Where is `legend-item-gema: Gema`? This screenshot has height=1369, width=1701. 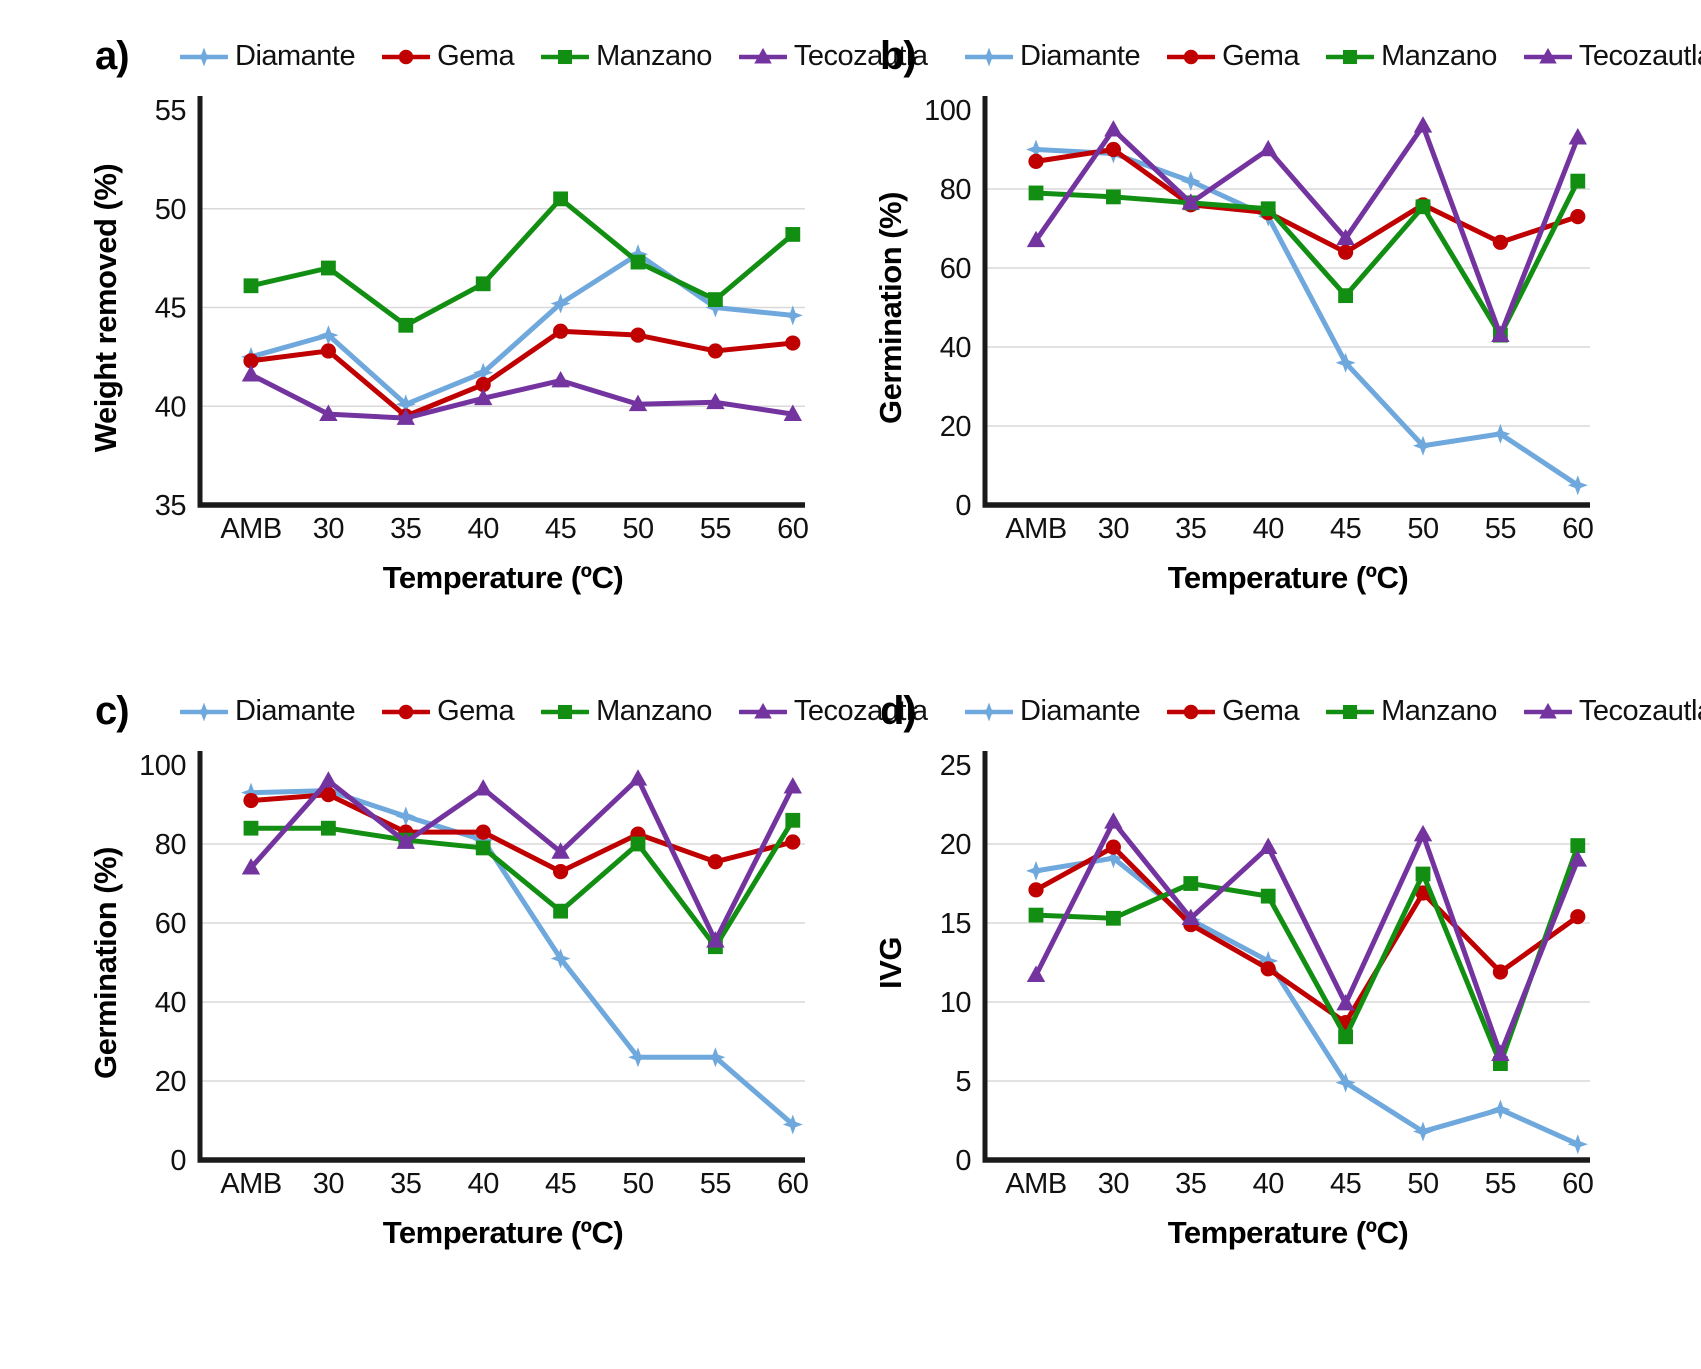 legend-item-gema: Gema is located at coordinates (1233, 711).